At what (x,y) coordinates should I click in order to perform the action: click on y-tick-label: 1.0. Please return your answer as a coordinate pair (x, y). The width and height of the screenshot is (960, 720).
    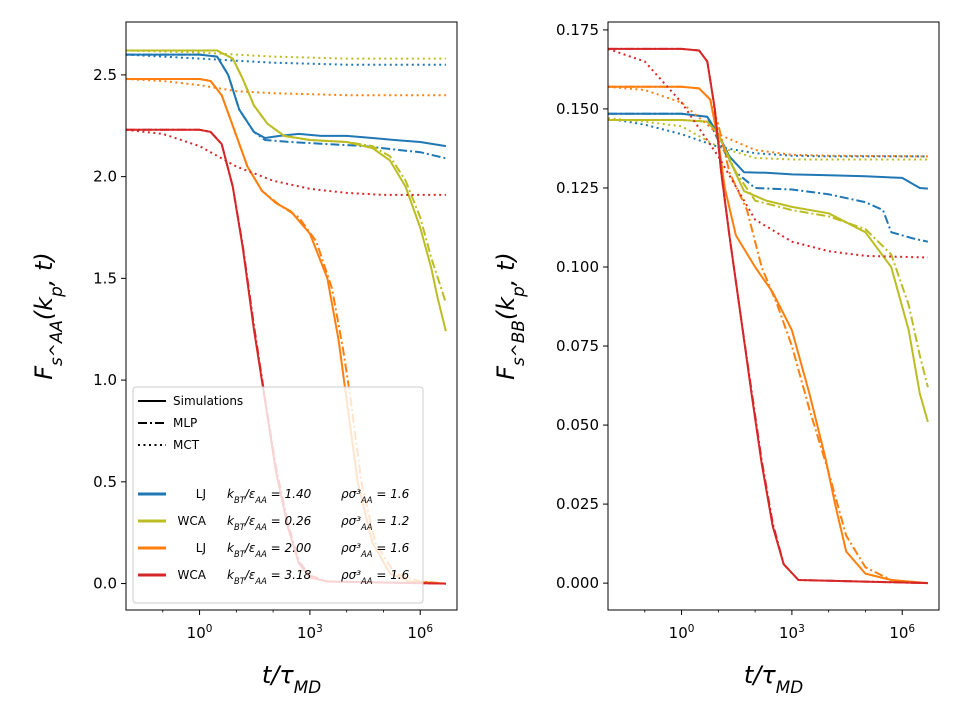
    Looking at the image, I should click on (105, 380).